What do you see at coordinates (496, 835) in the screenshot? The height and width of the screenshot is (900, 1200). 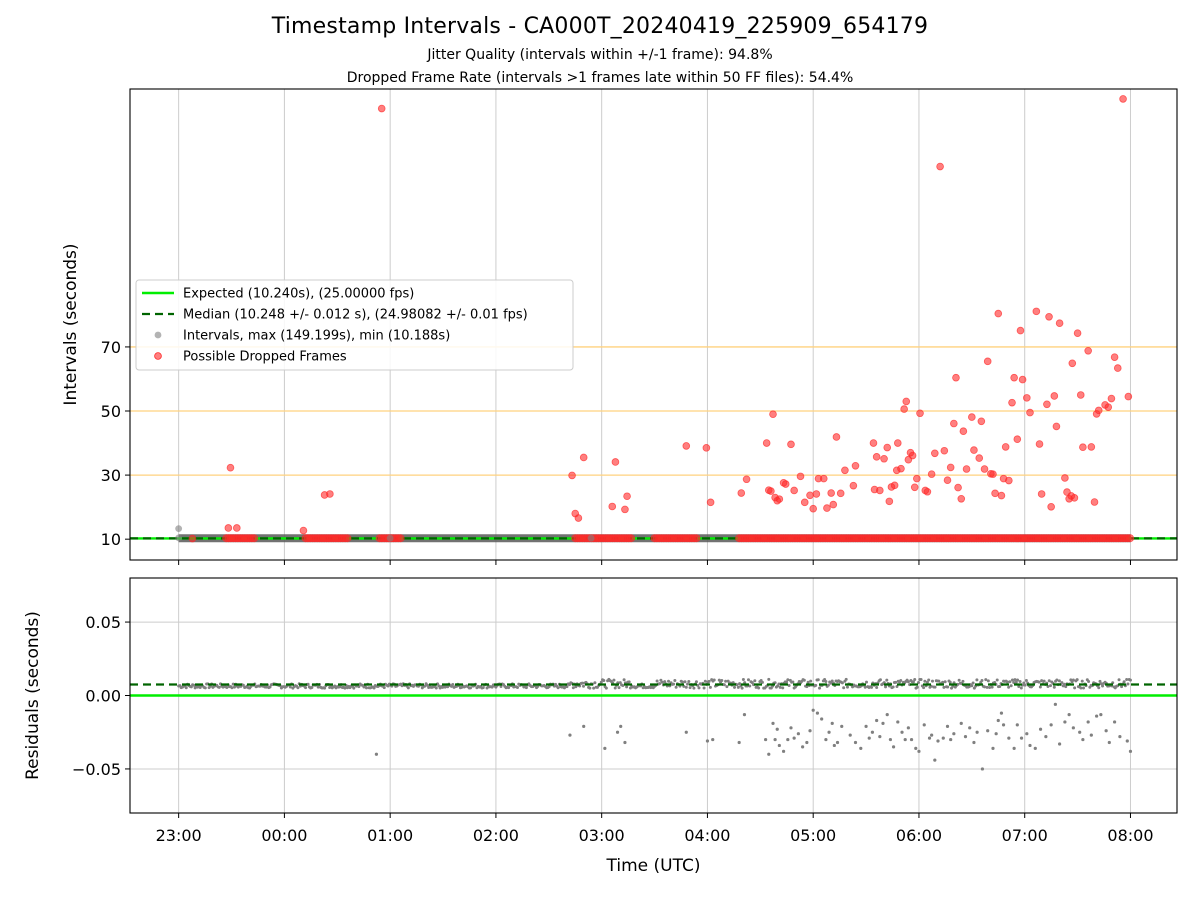 I see `x-tick-label: 02:00` at bounding box center [496, 835].